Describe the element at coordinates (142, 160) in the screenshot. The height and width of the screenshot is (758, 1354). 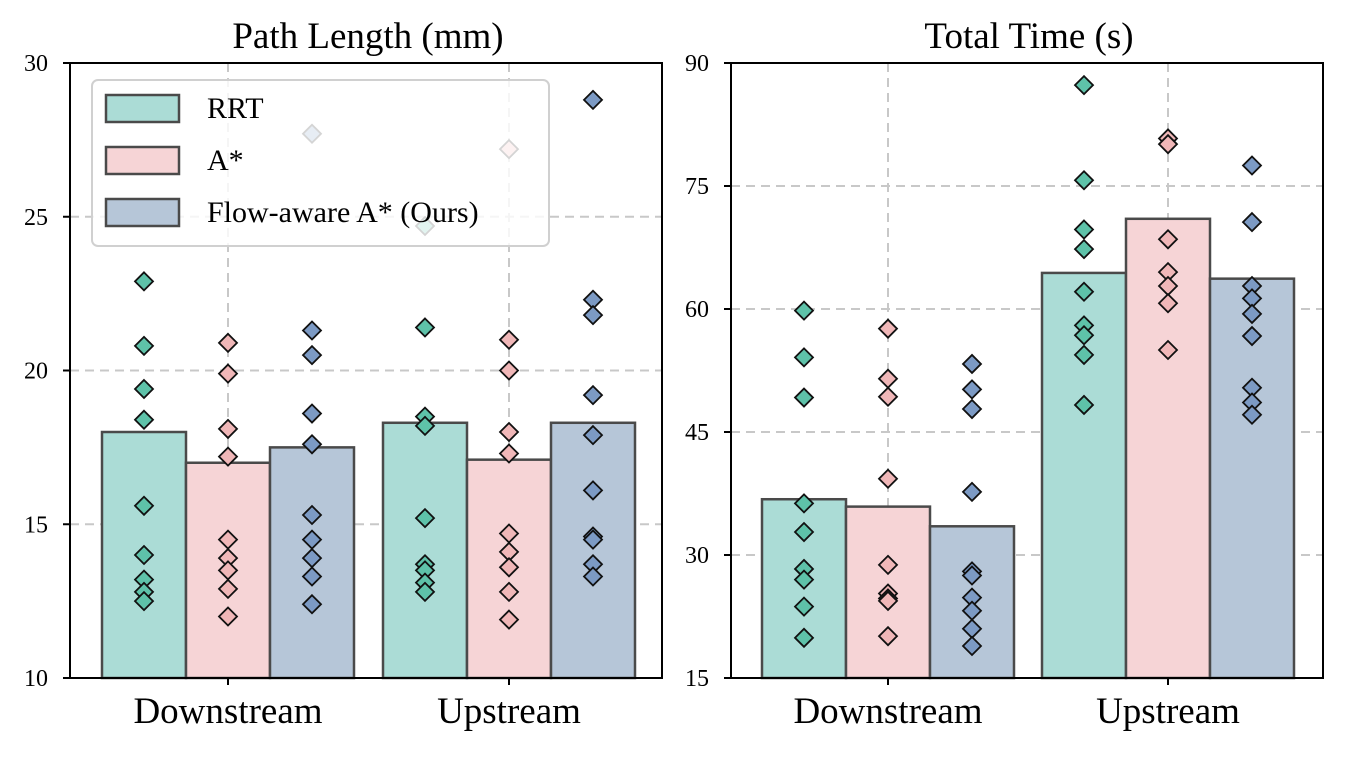
I see `legend-swatch-a-star` at that location.